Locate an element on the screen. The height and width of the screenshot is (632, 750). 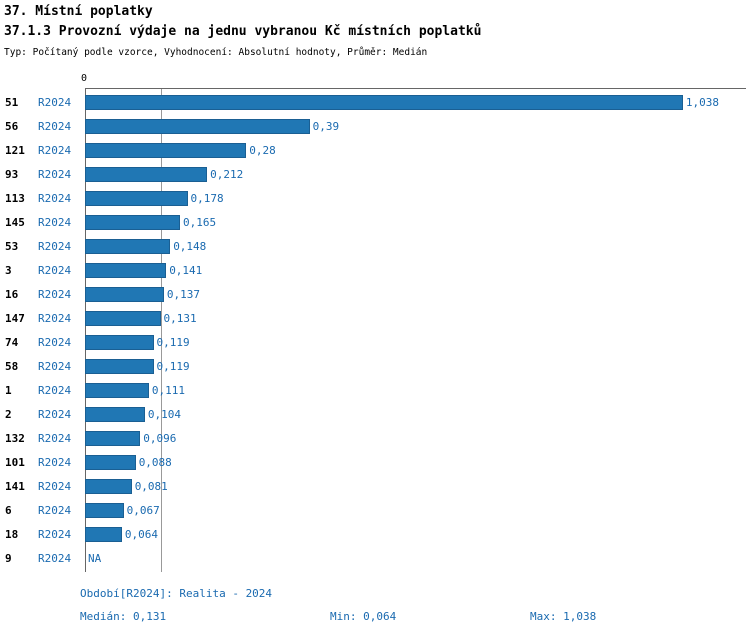
chart-row: 18 R2024 0,064 is located at coordinates (375, 534).